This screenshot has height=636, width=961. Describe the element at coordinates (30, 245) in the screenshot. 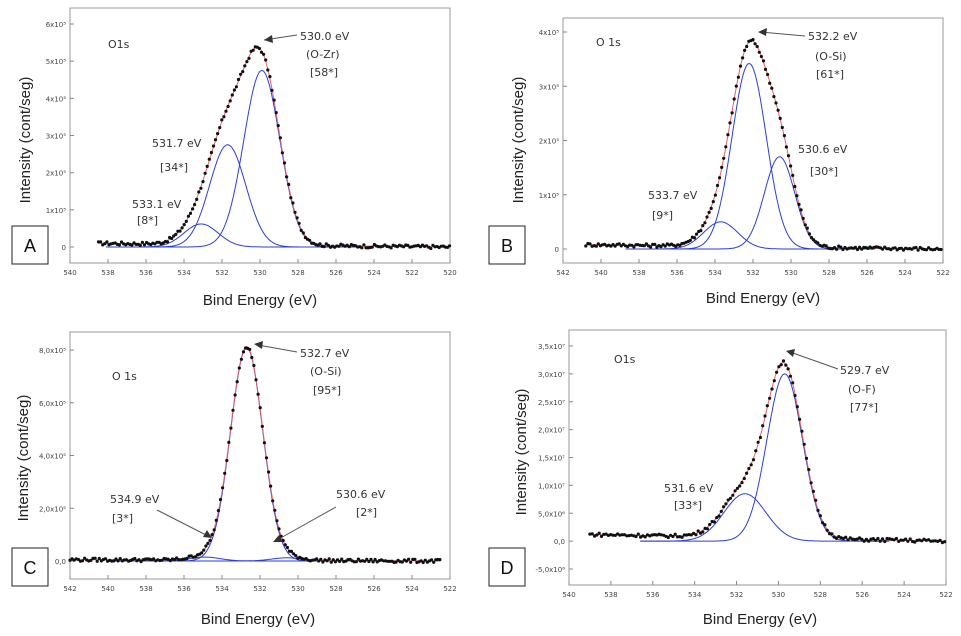

I see `panel-a-letter-box` at that location.